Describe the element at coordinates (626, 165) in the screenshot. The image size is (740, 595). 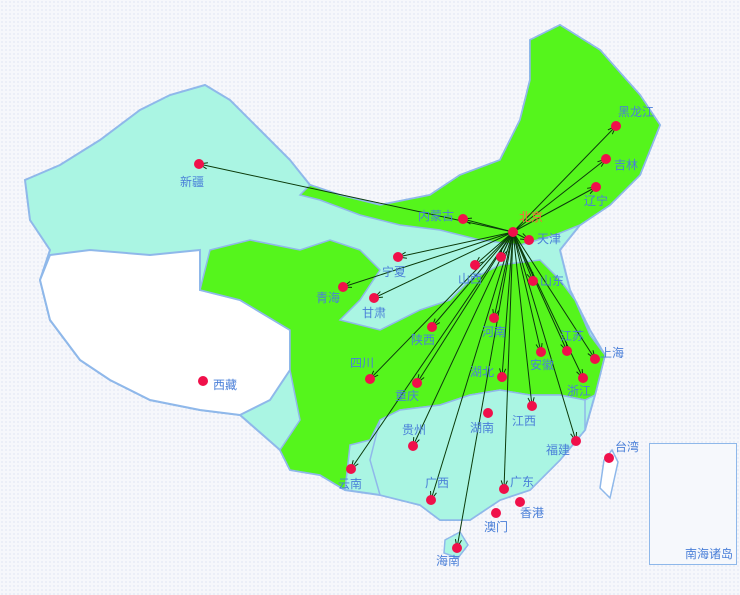
I see `place-label: 吉林` at that location.